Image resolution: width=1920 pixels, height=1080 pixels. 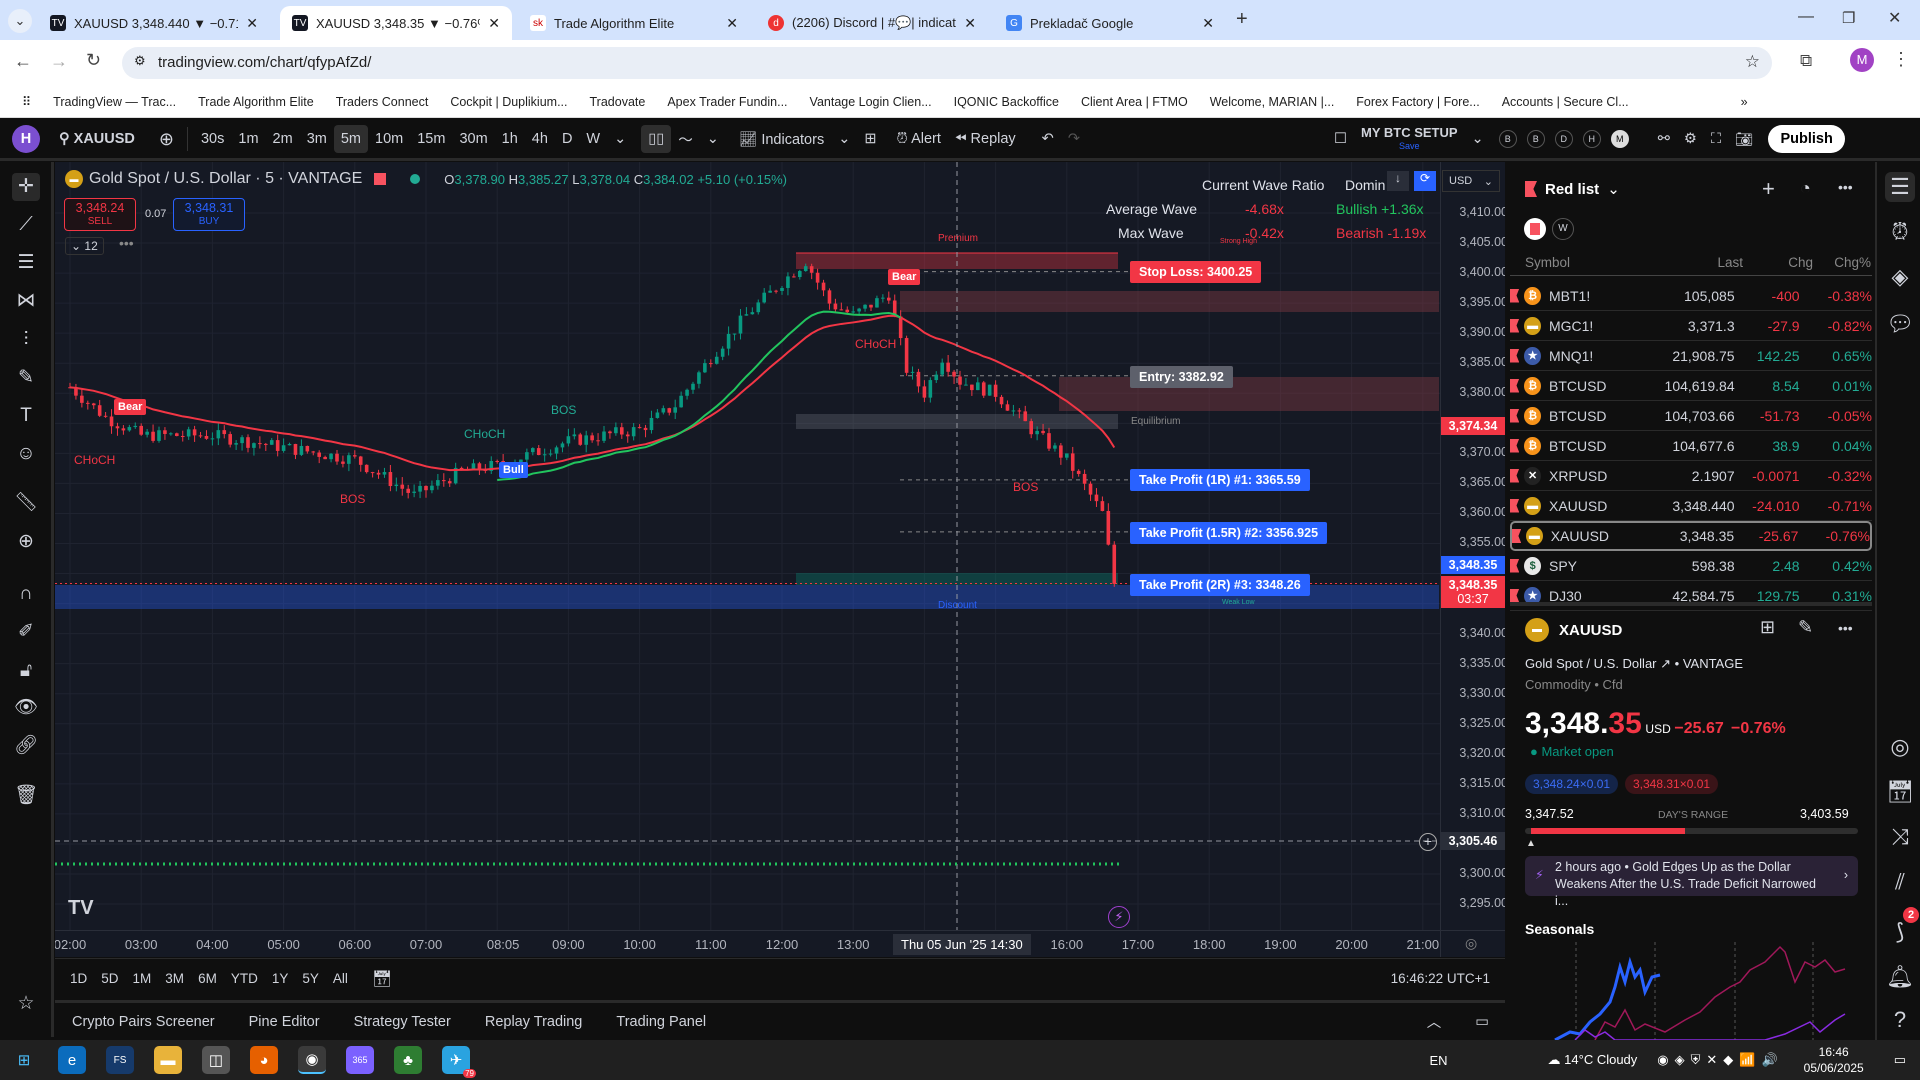 What do you see at coordinates (1900, 881) in the screenshot?
I see `pine-chart-icon: ⫽` at bounding box center [1900, 881].